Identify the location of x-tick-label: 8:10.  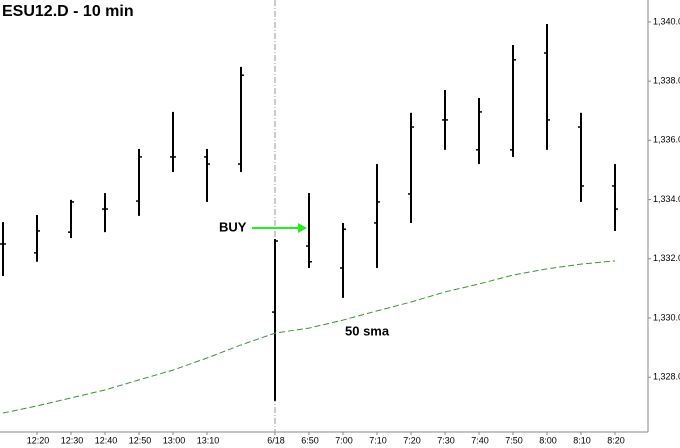
(582, 440).